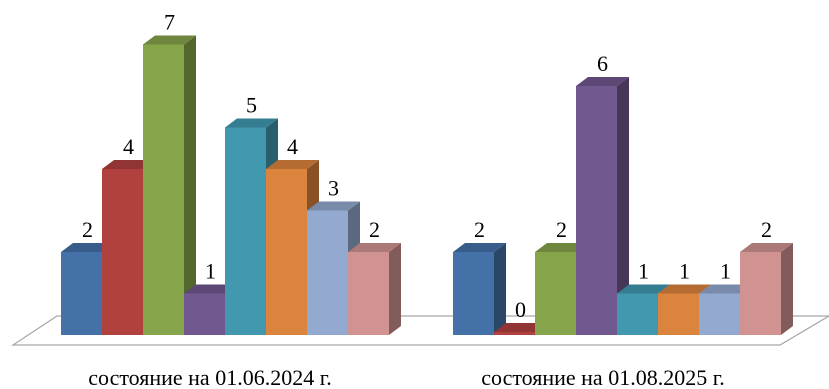 The image size is (829, 389). I want to click on data-label: 0, so click(520, 309).